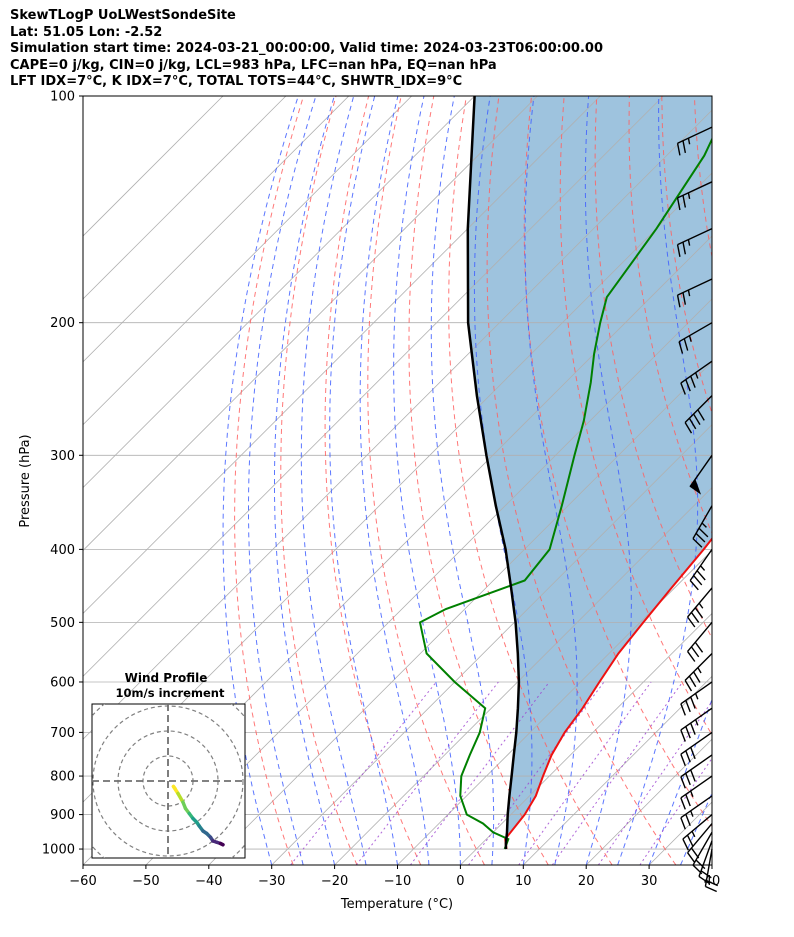 The height and width of the screenshot is (937, 794). What do you see at coordinates (608, 693) in the screenshot?
I see `temperature-line` at bounding box center [608, 693].